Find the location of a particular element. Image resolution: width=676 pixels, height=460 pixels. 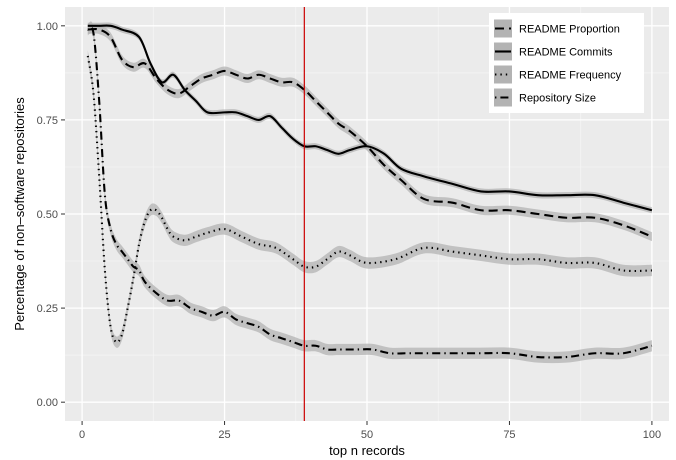

legend-label: README Commits is located at coordinates (566, 53).